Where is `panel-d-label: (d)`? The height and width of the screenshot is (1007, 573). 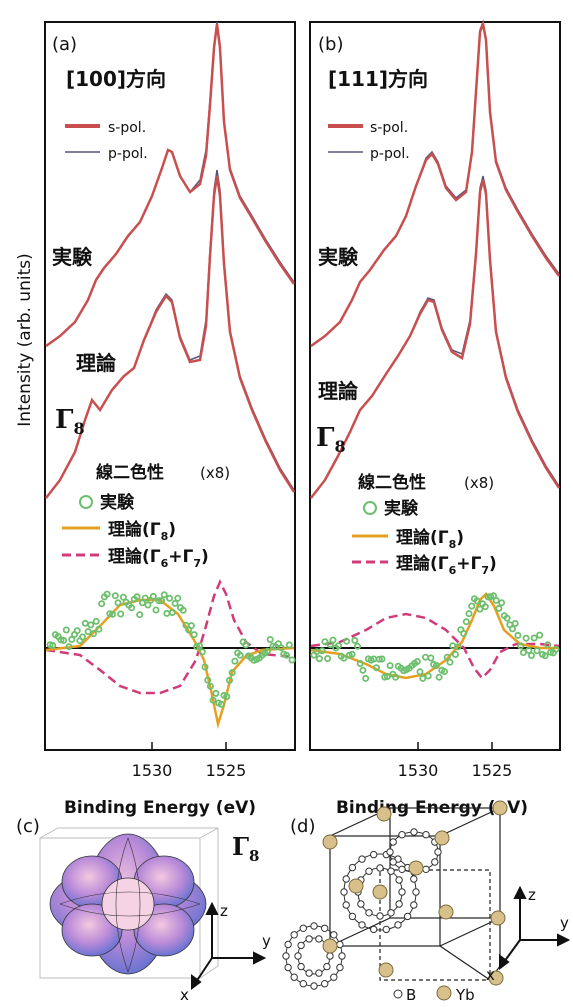
panel-d-label: (d) is located at coordinates (302, 826).